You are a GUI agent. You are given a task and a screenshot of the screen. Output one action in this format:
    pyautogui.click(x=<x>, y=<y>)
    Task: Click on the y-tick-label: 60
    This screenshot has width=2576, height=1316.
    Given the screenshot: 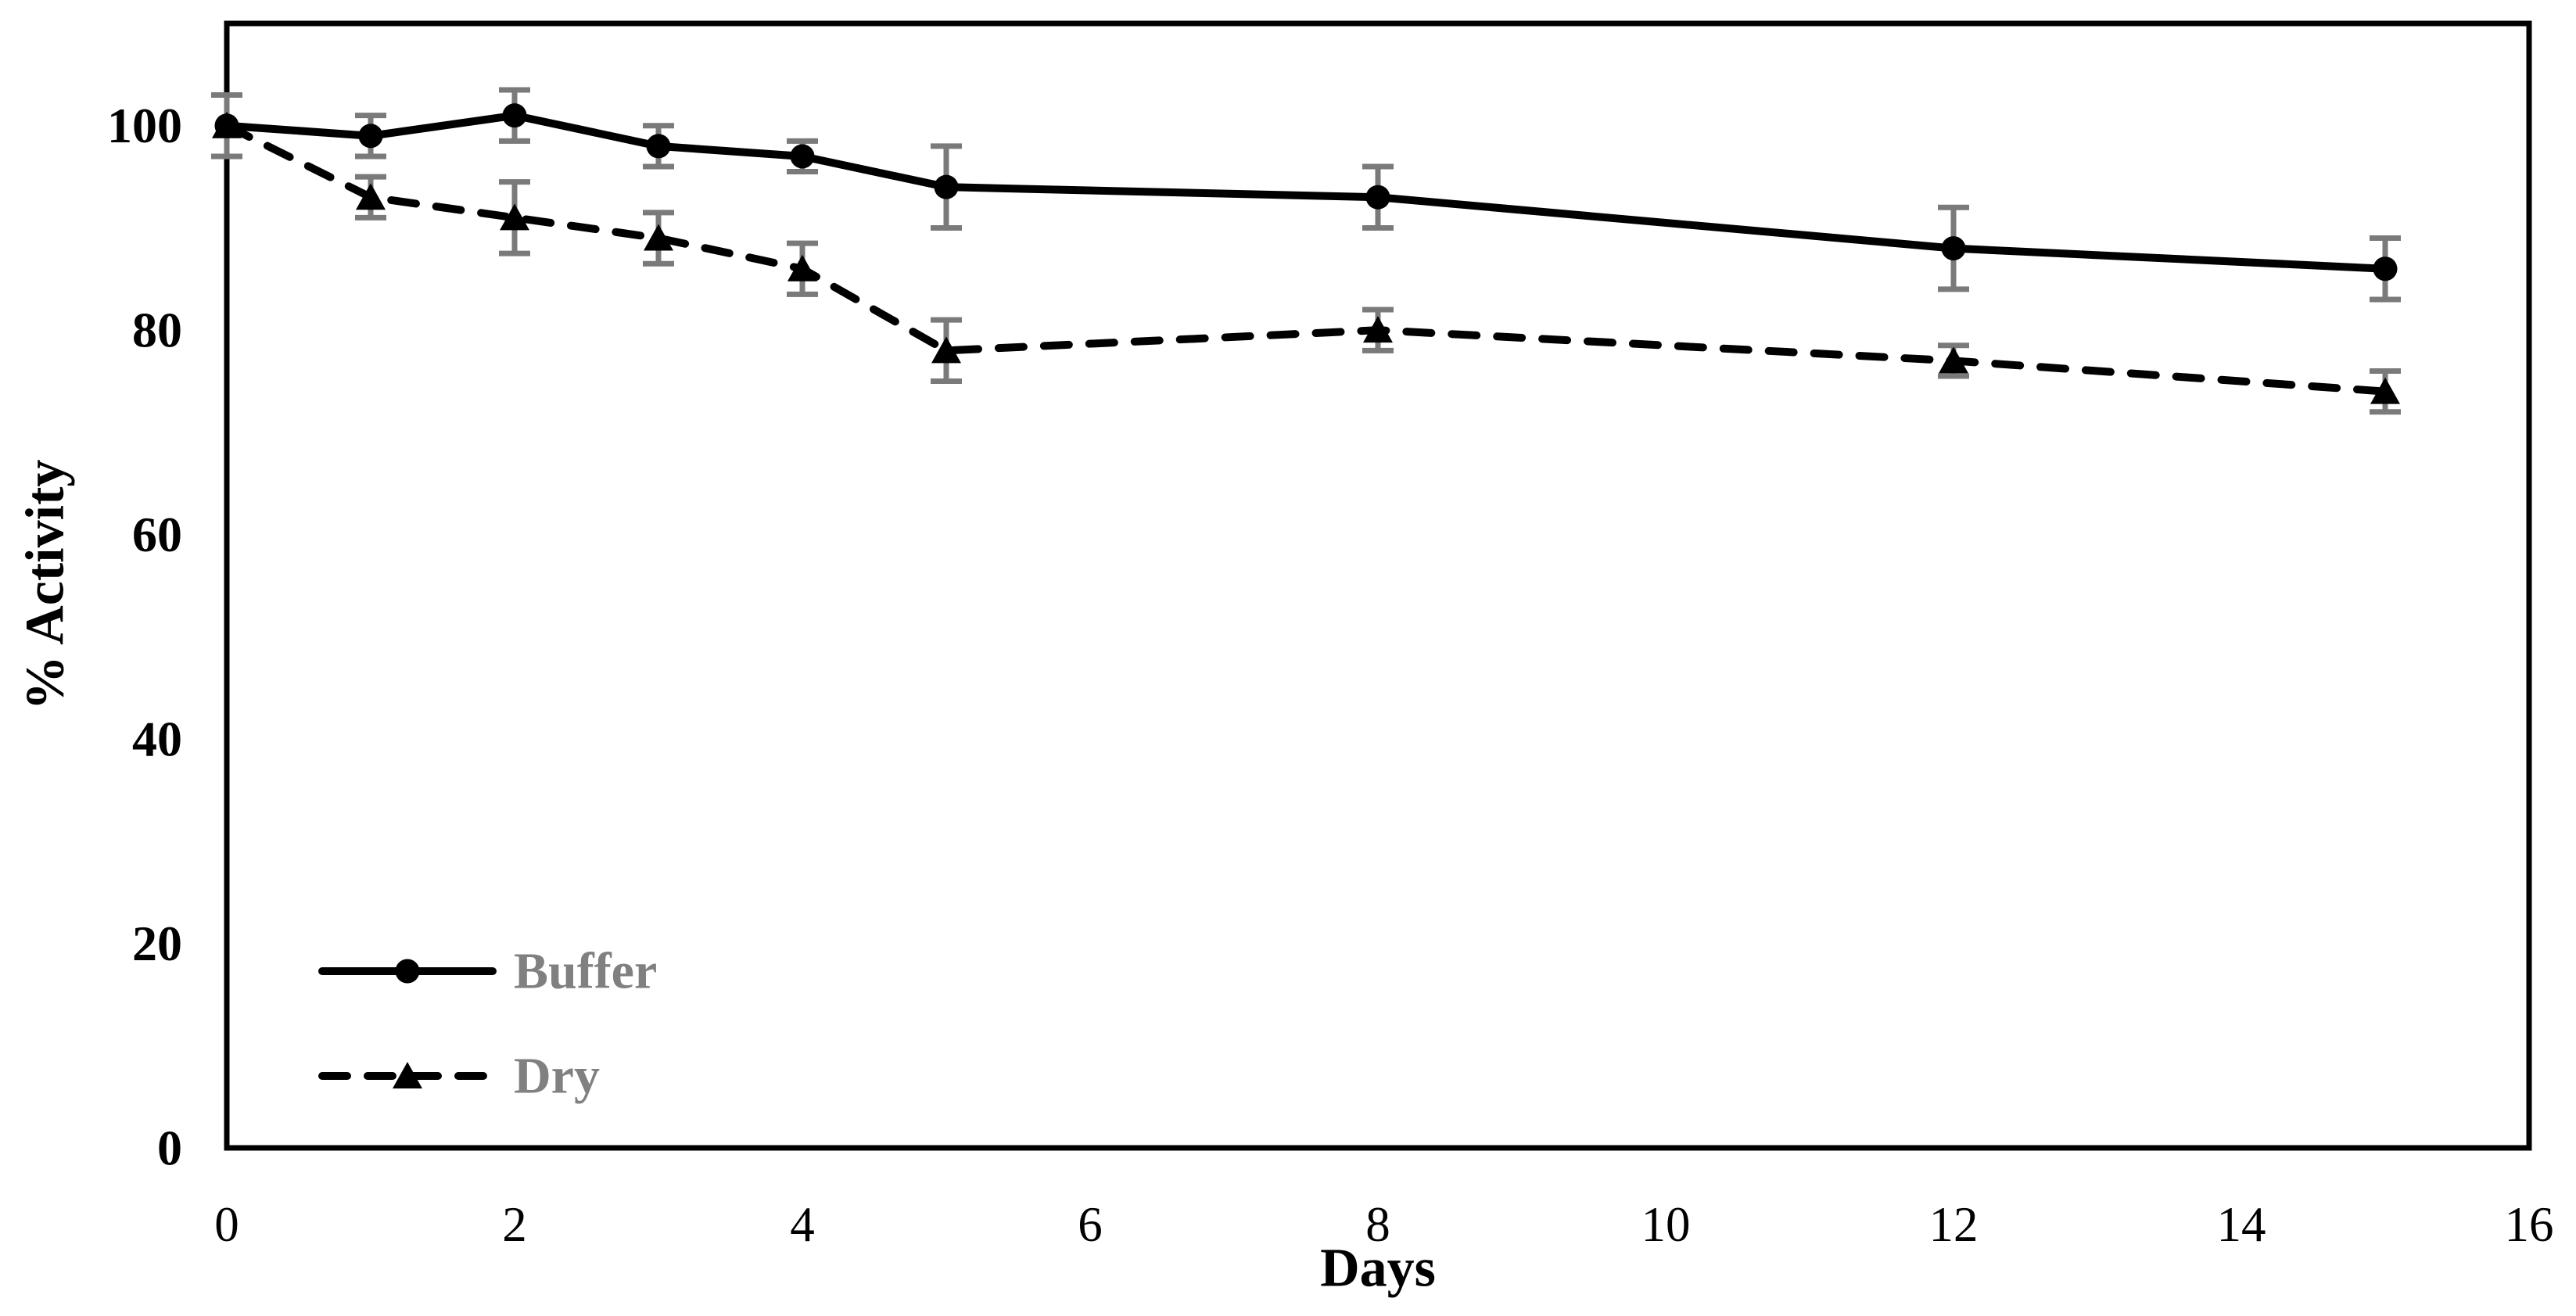 What is the action you would take?
    pyautogui.click(x=157, y=534)
    